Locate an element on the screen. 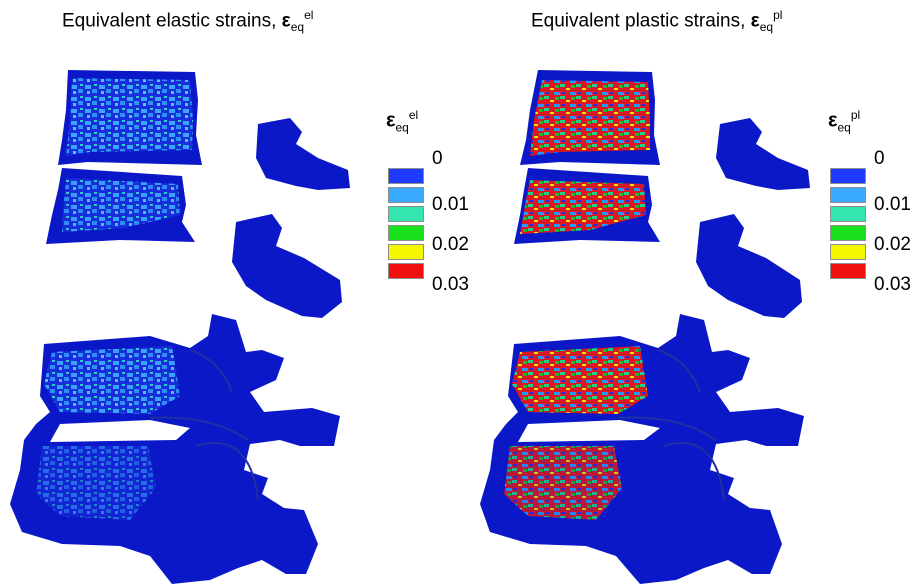 The image size is (921, 588). left-title-superscript: el is located at coordinates (309, 15).